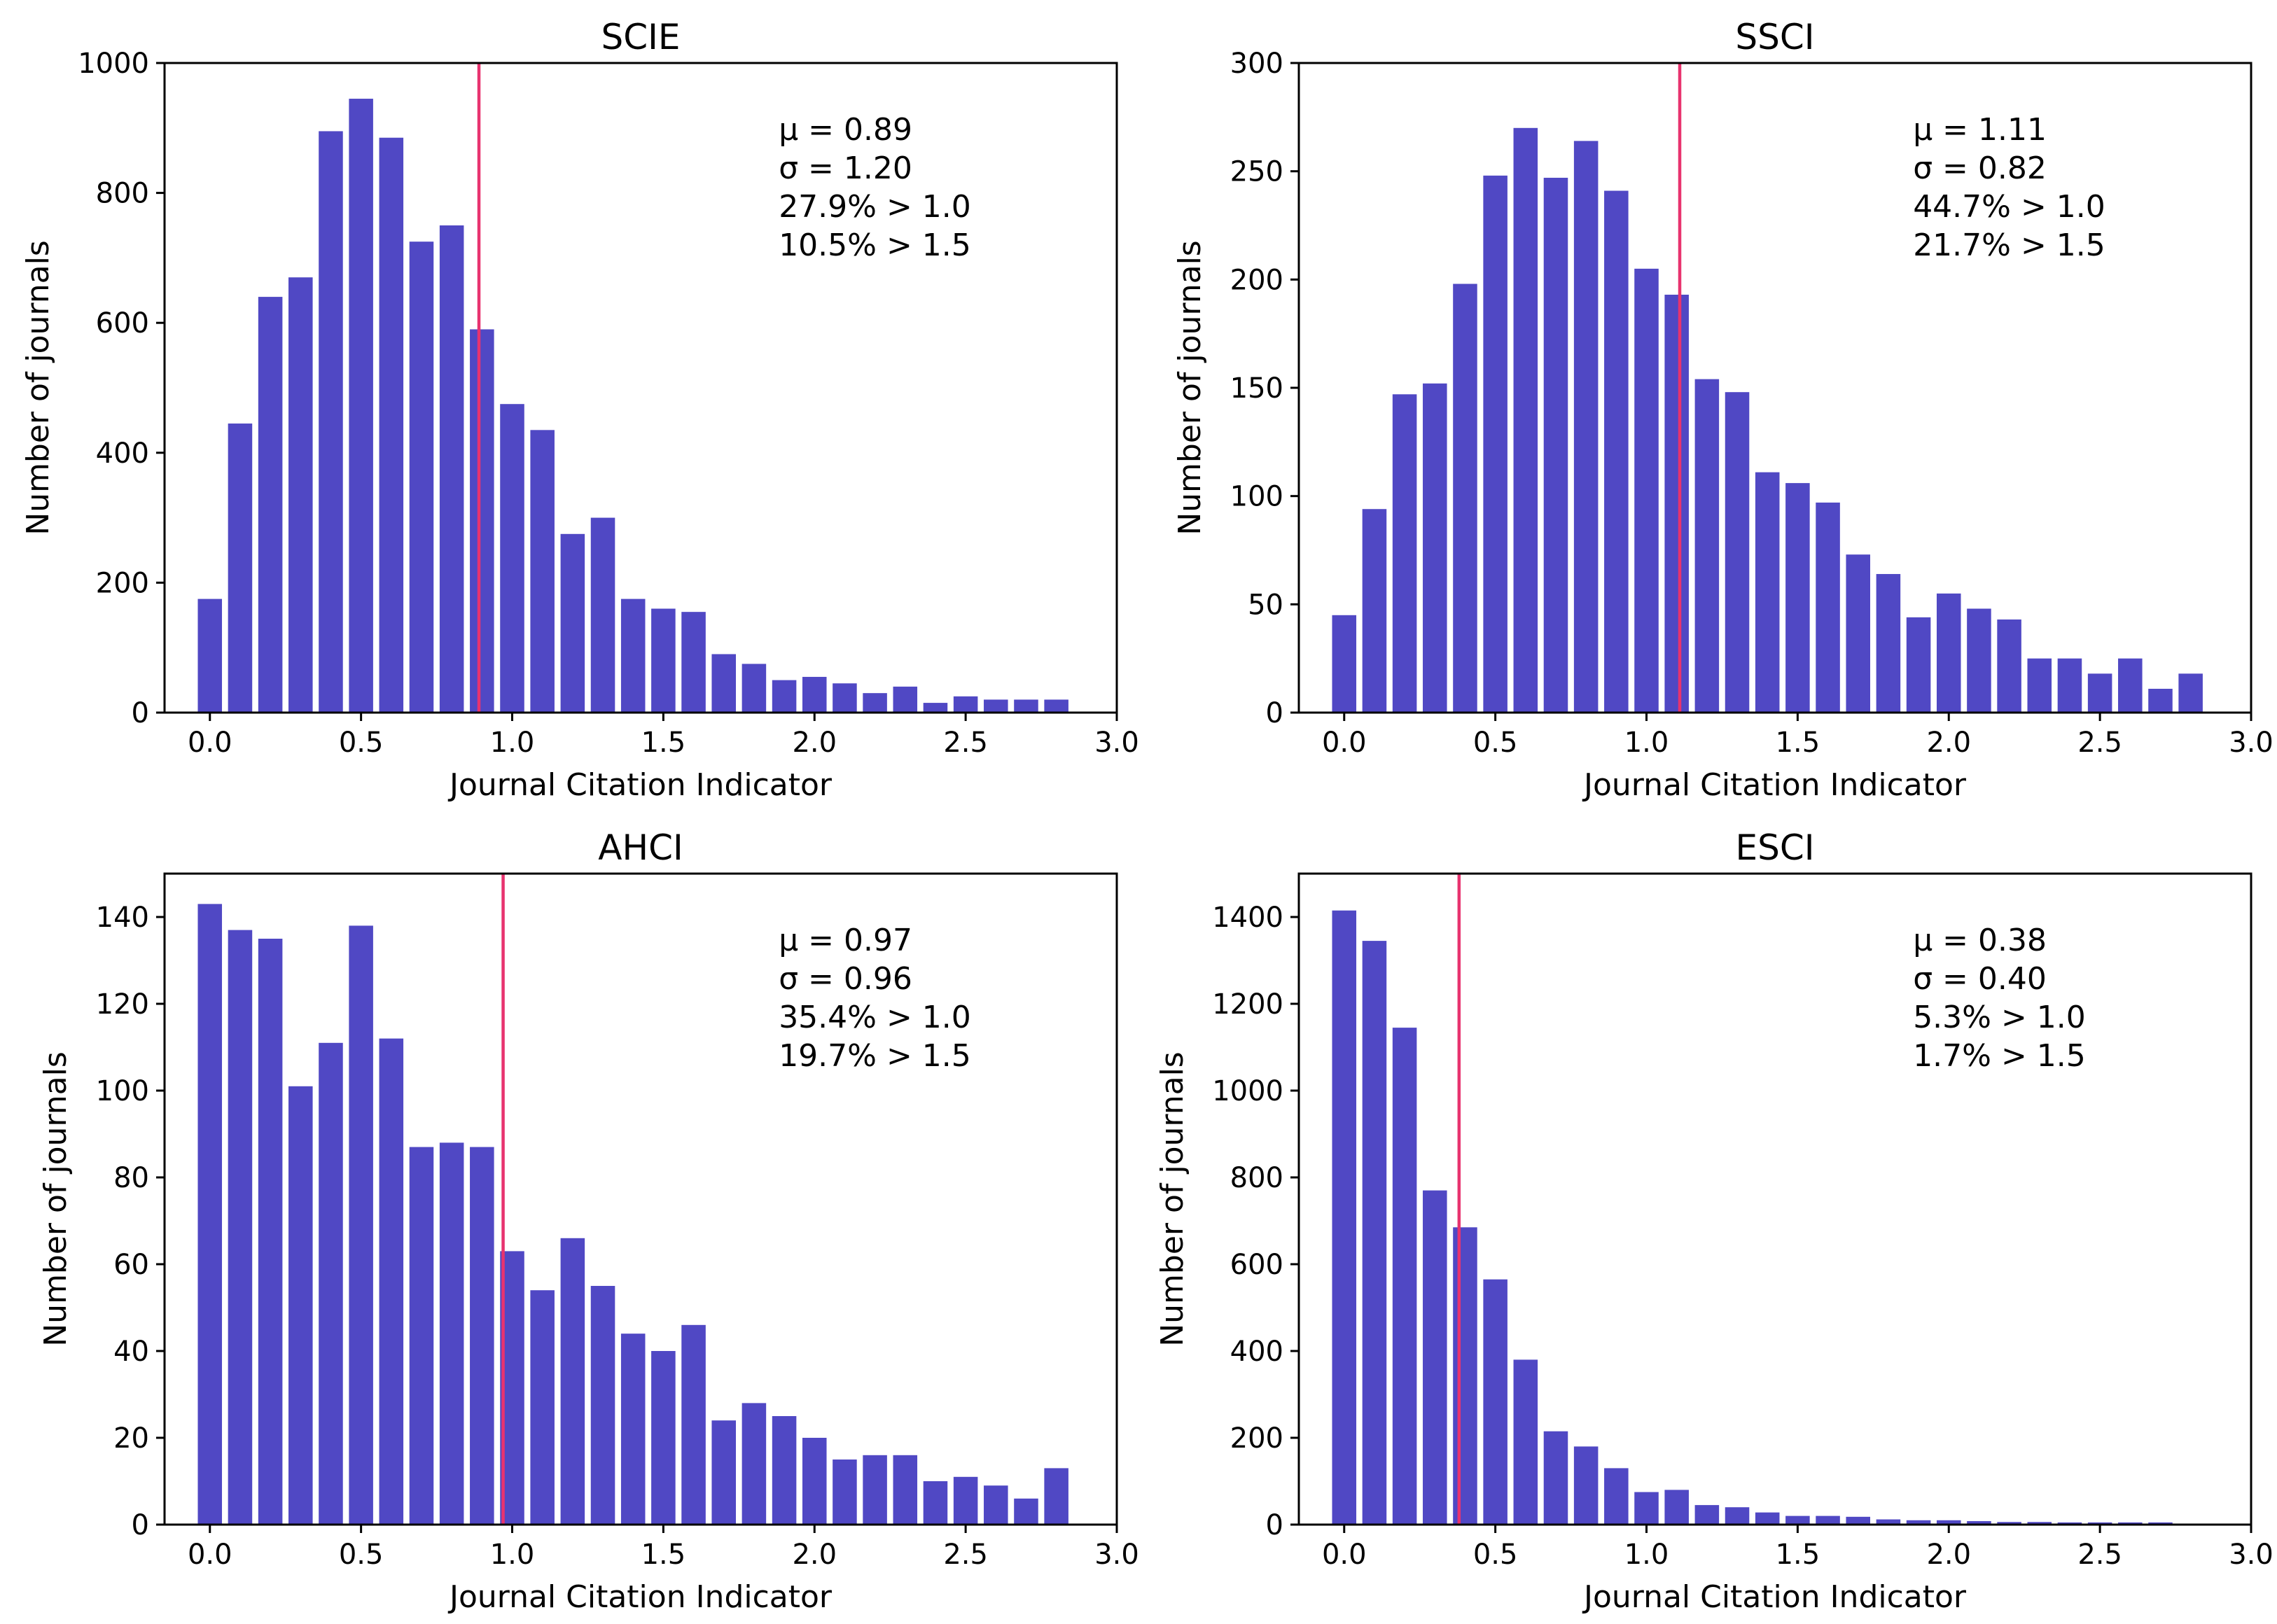 This screenshot has height=1624, width=2277. I want to click on y-tick-label: 250, so click(1256, 172).